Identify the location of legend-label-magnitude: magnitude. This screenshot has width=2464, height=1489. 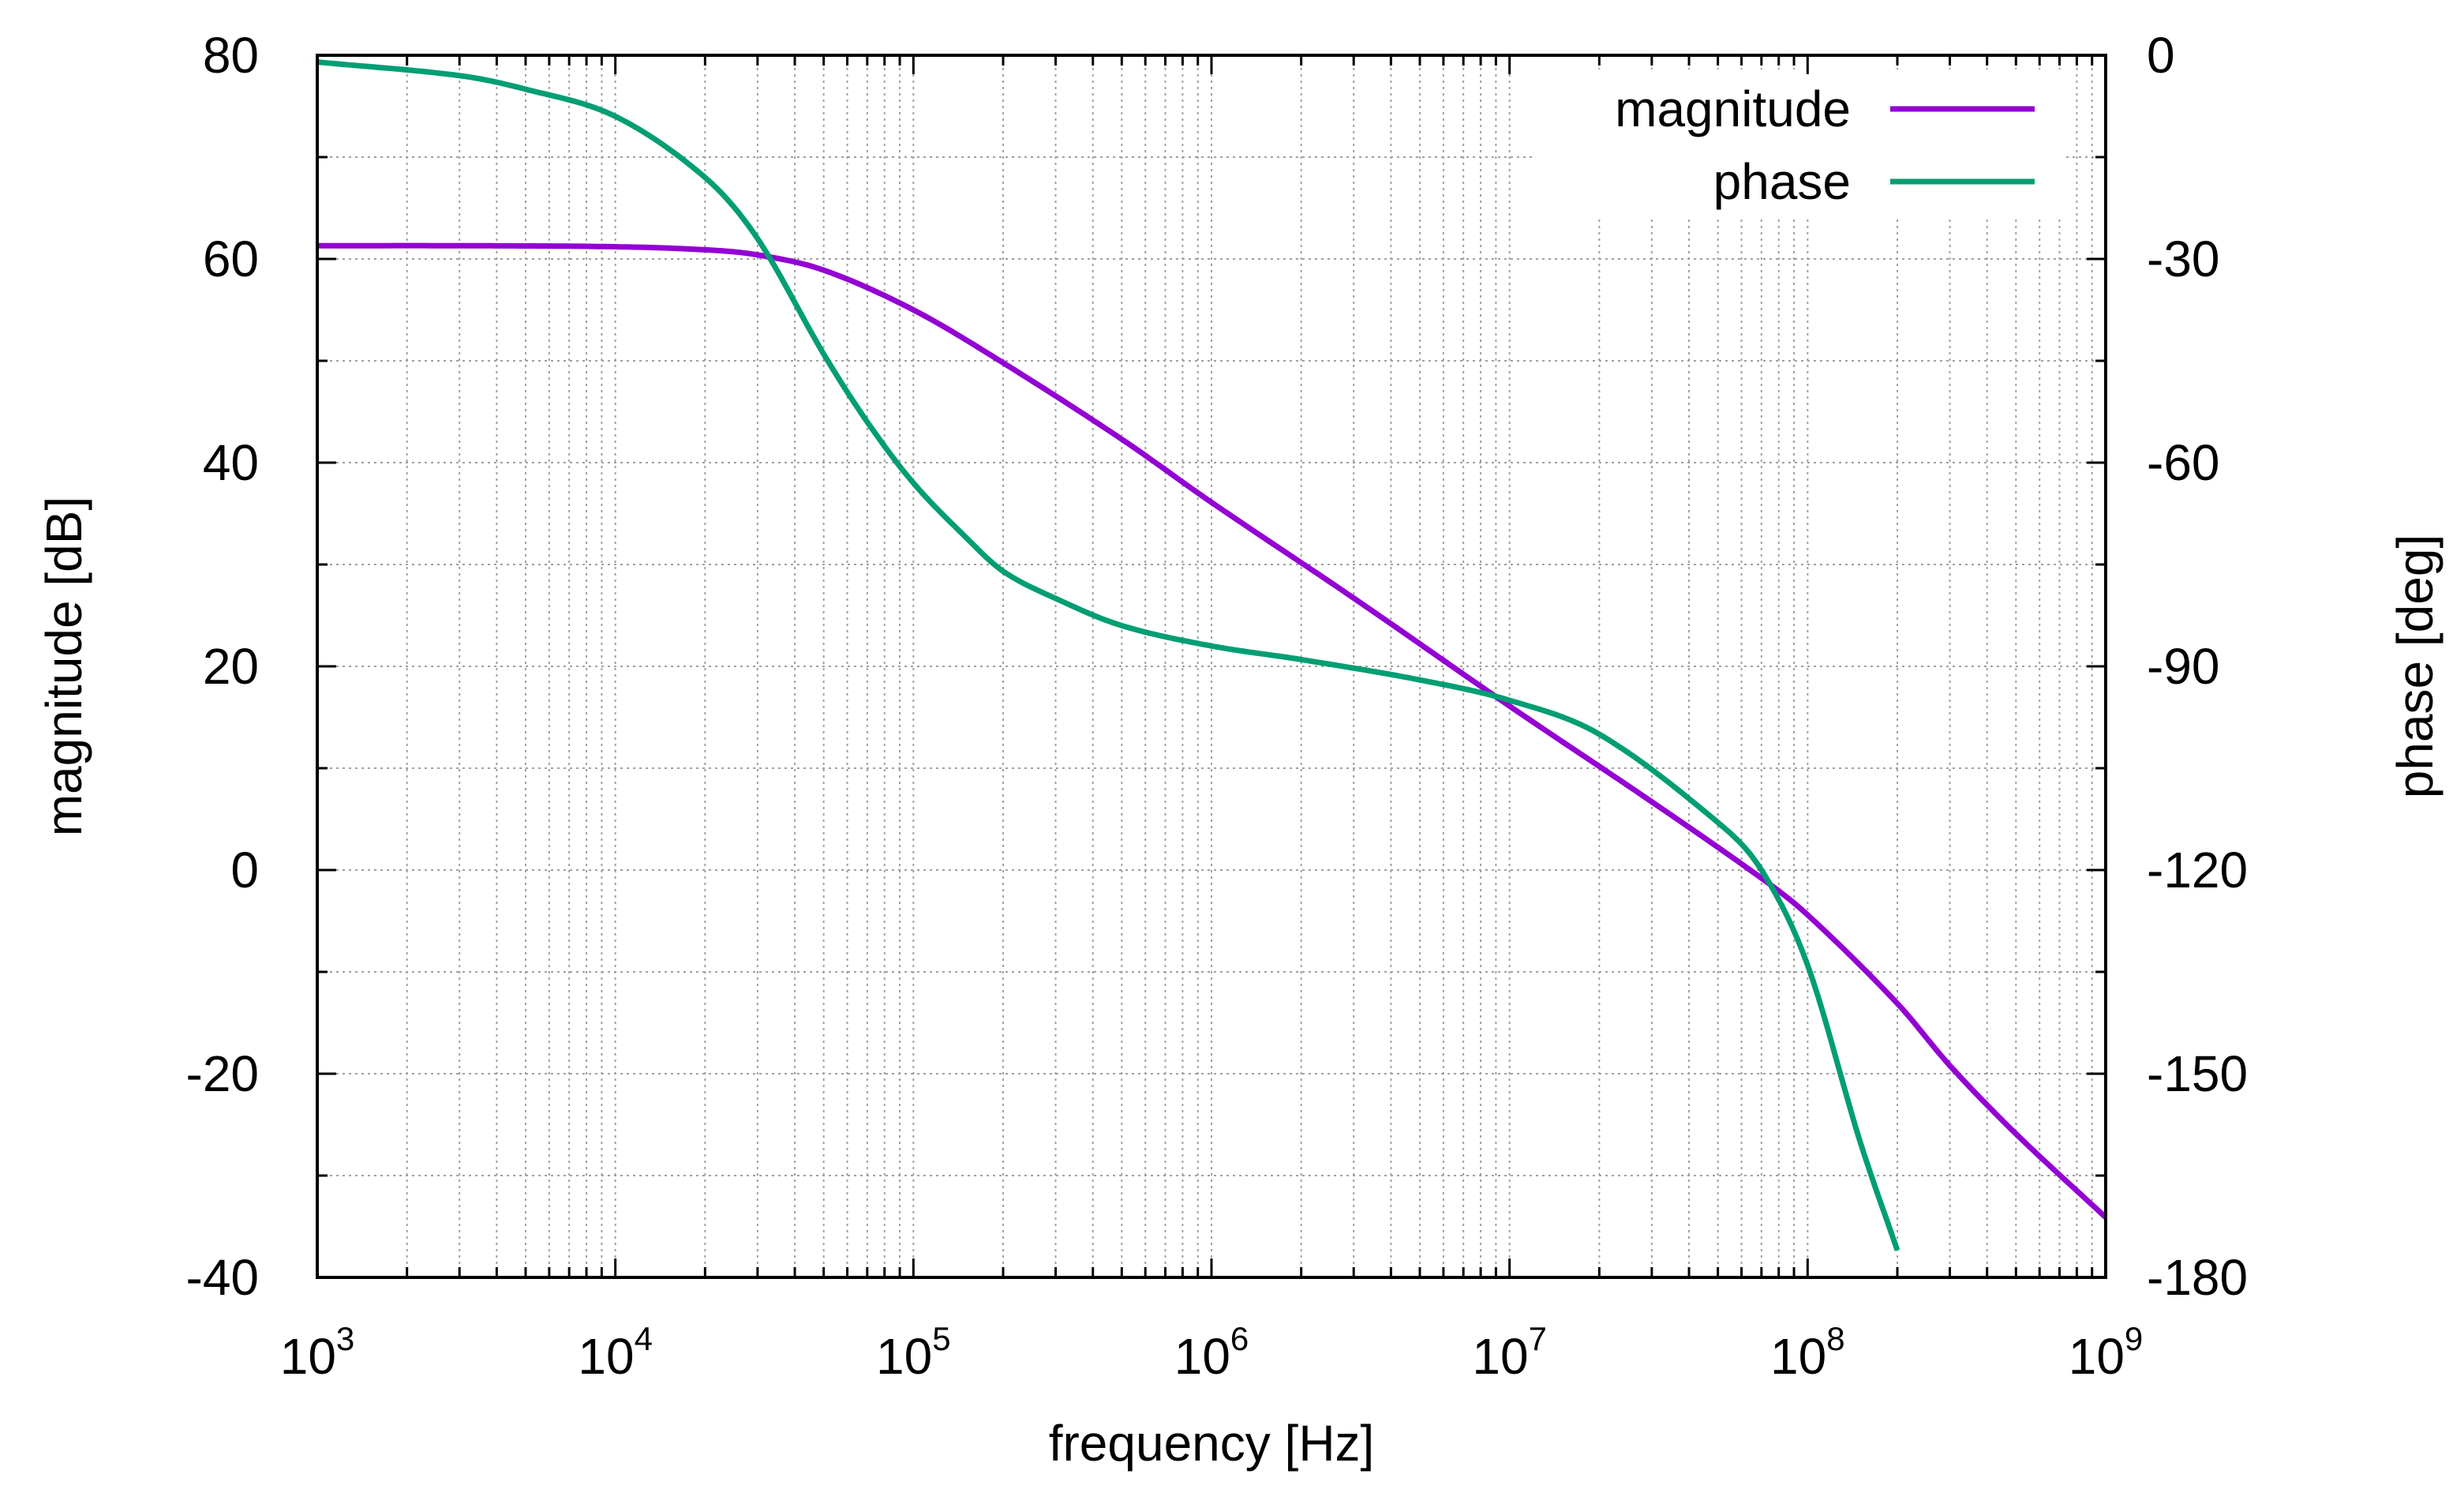
(1733, 109).